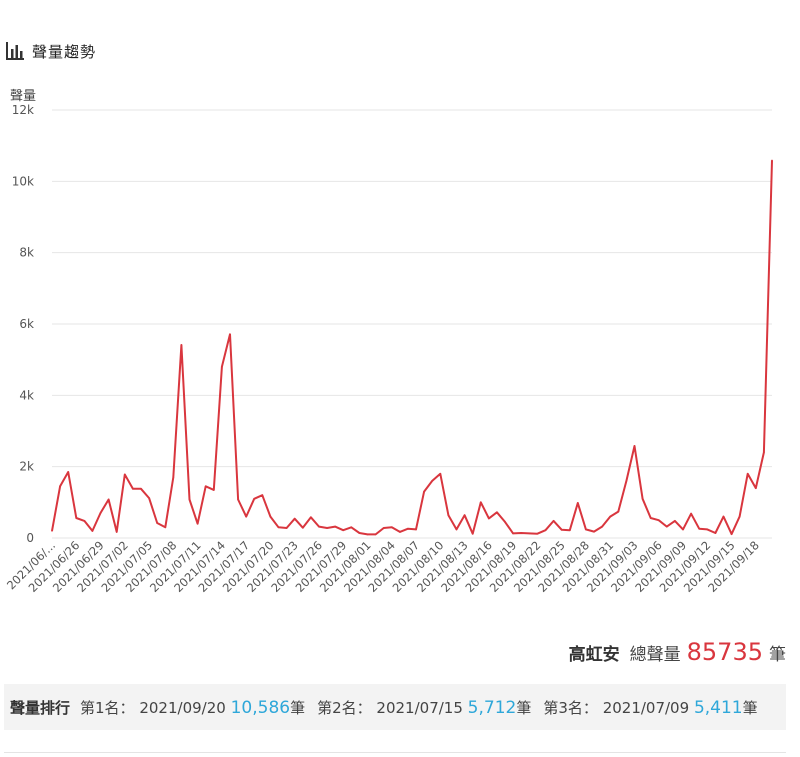 This screenshot has width=800, height=757. Describe the element at coordinates (718, 707) in the screenshot. I see `rank-count: 5,411` at that location.